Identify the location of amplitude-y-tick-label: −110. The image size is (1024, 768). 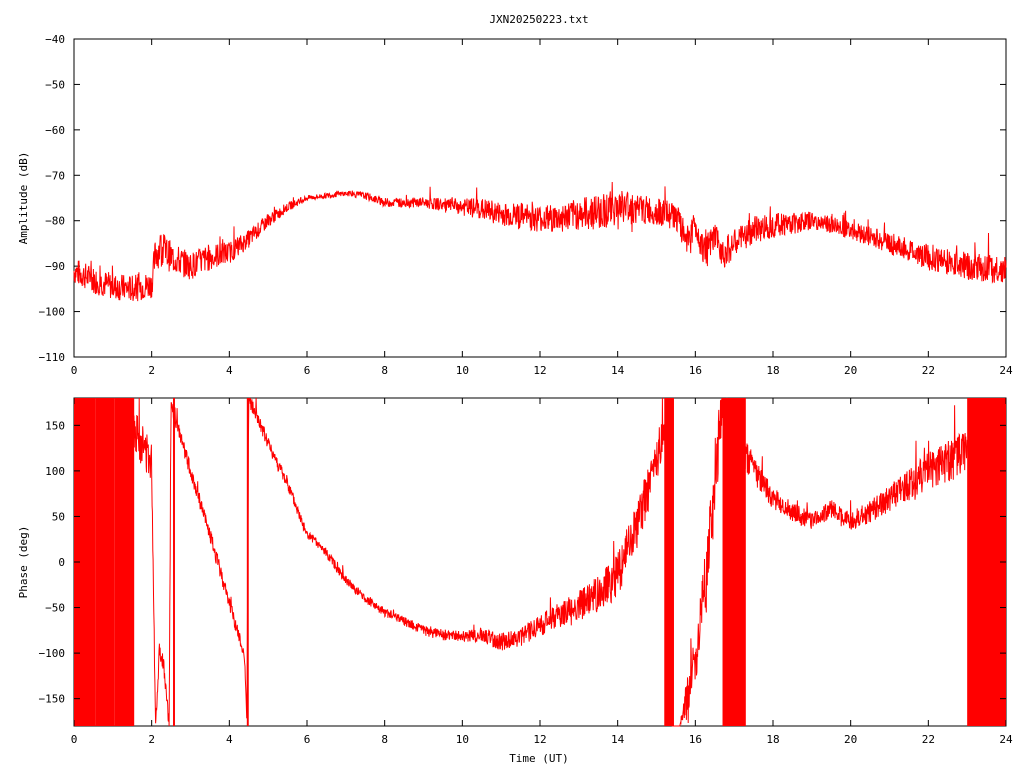
(52, 357).